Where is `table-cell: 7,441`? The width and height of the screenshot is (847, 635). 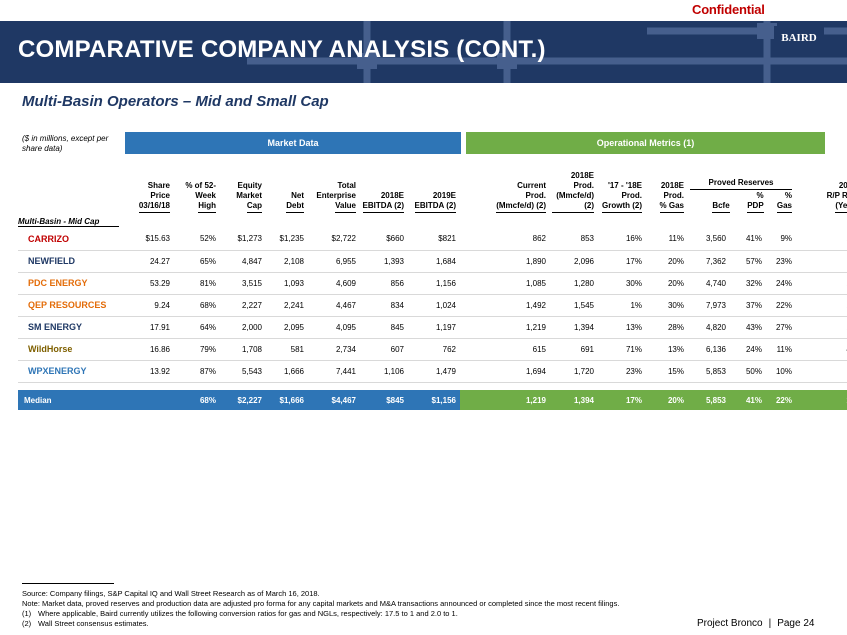
table-cell: 7,441 is located at coordinates (334, 371).